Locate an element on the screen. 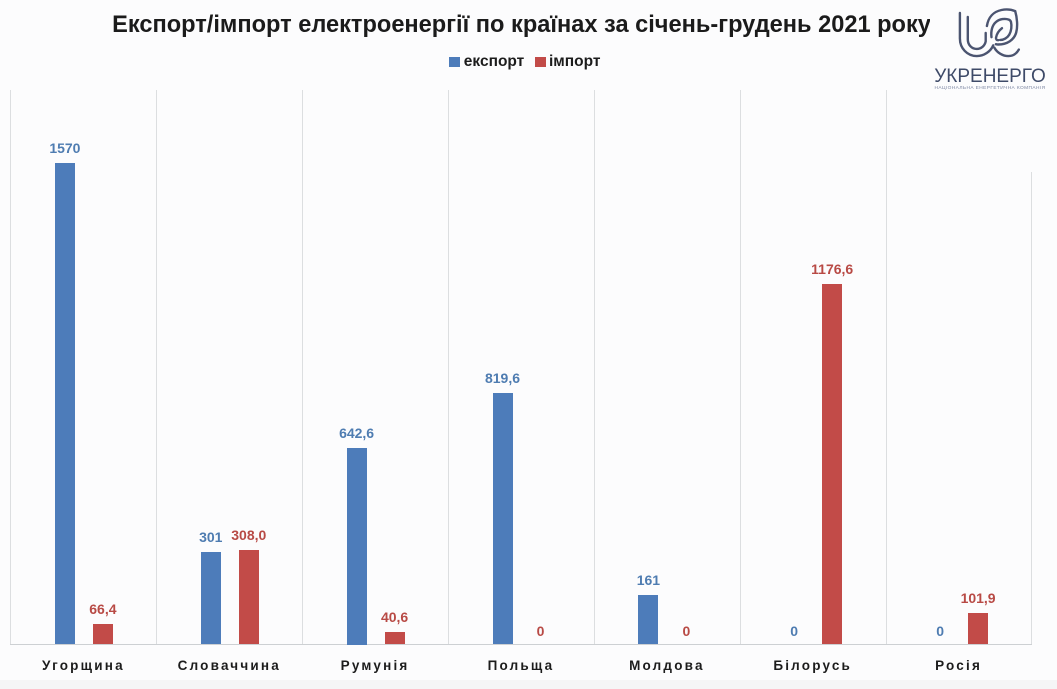  svg-text: УКРЕНЕРГО is located at coordinates (990, 76).